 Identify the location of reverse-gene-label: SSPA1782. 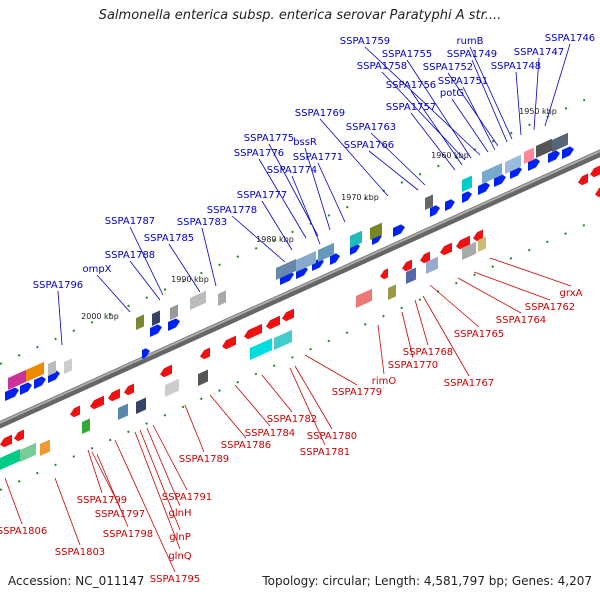
(292, 419).